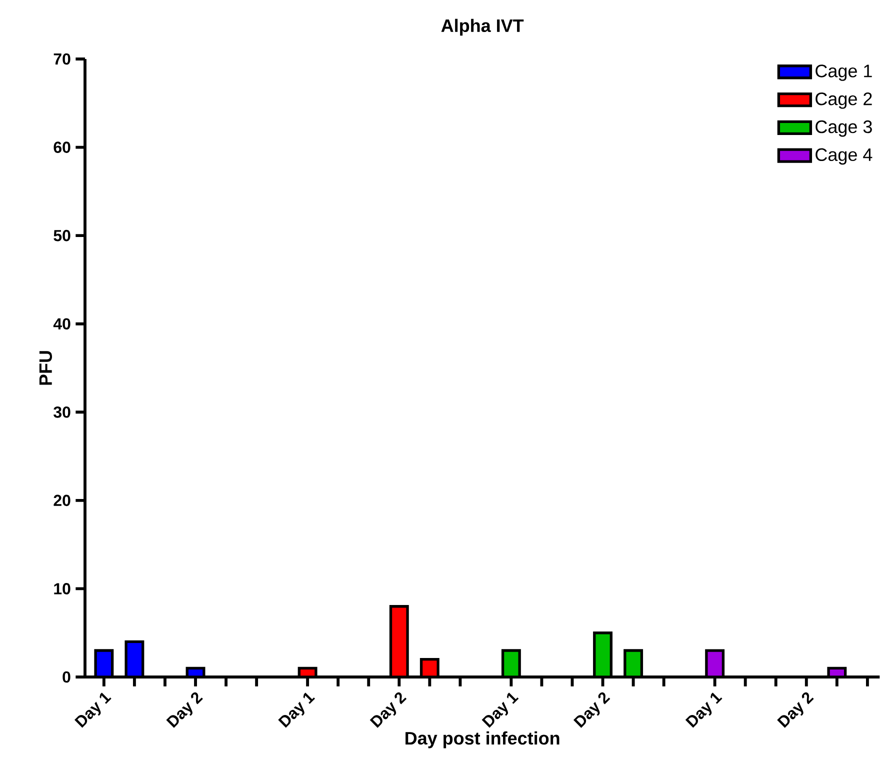  Describe the element at coordinates (844, 156) in the screenshot. I see `legend-label: Cage 4` at that location.